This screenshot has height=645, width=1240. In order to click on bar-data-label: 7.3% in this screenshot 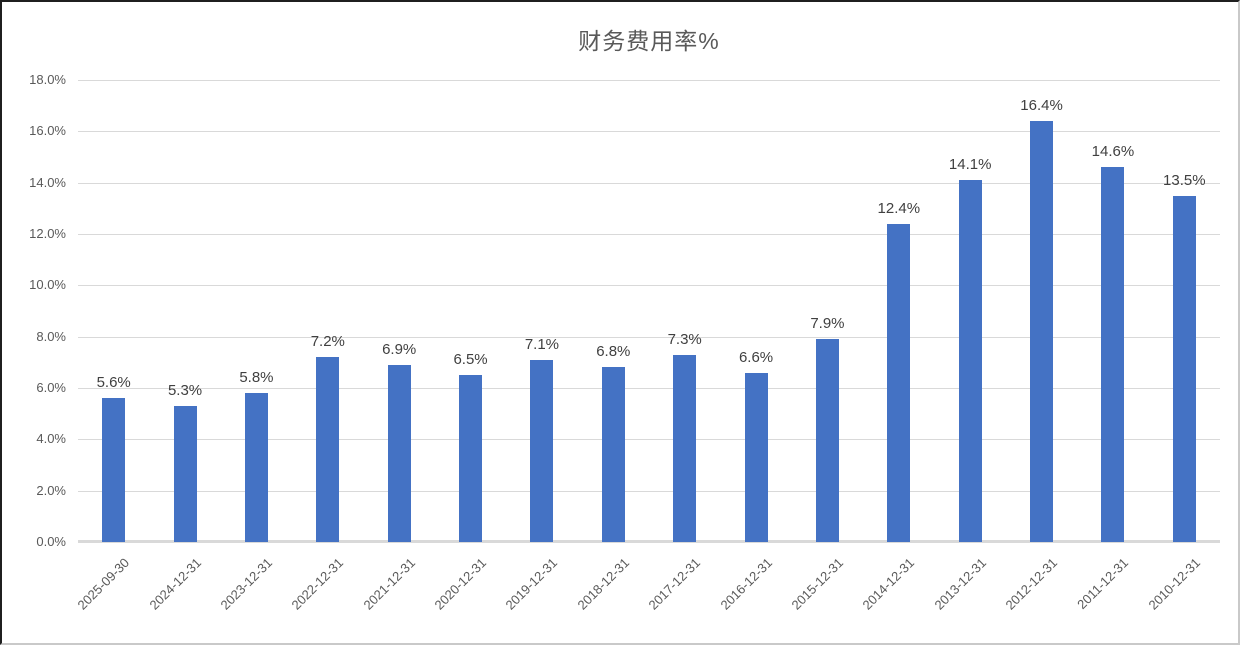, I will do `click(684, 339)`.